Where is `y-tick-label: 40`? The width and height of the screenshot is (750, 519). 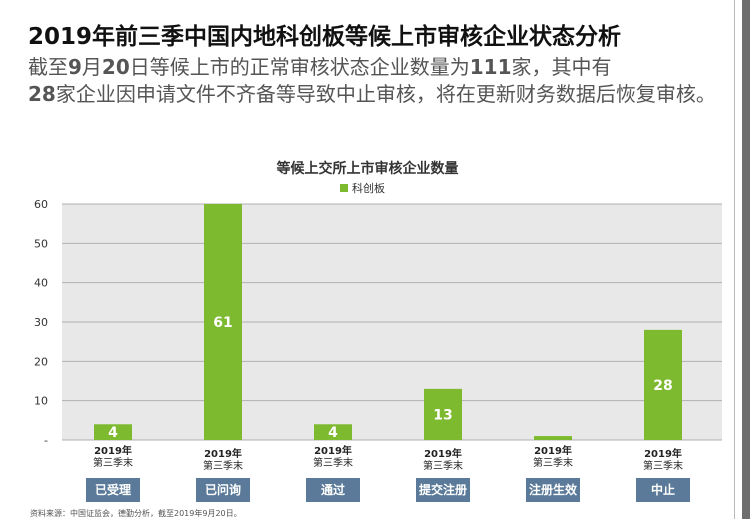 y-tick-label: 40 is located at coordinates (41, 283).